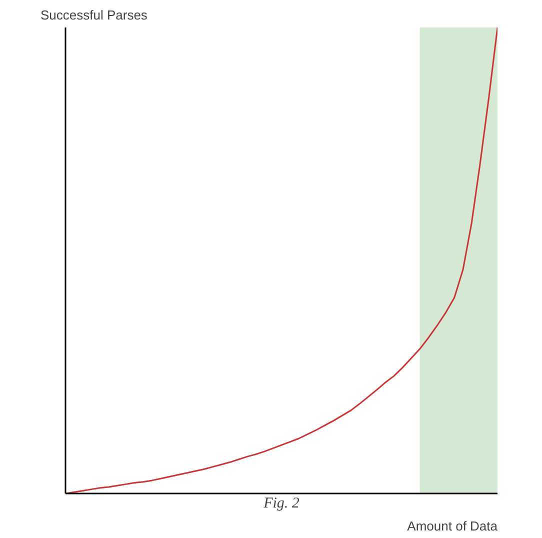 This screenshot has width=542, height=538. I want to click on y-axis-title: Successful Parses, so click(94, 15).